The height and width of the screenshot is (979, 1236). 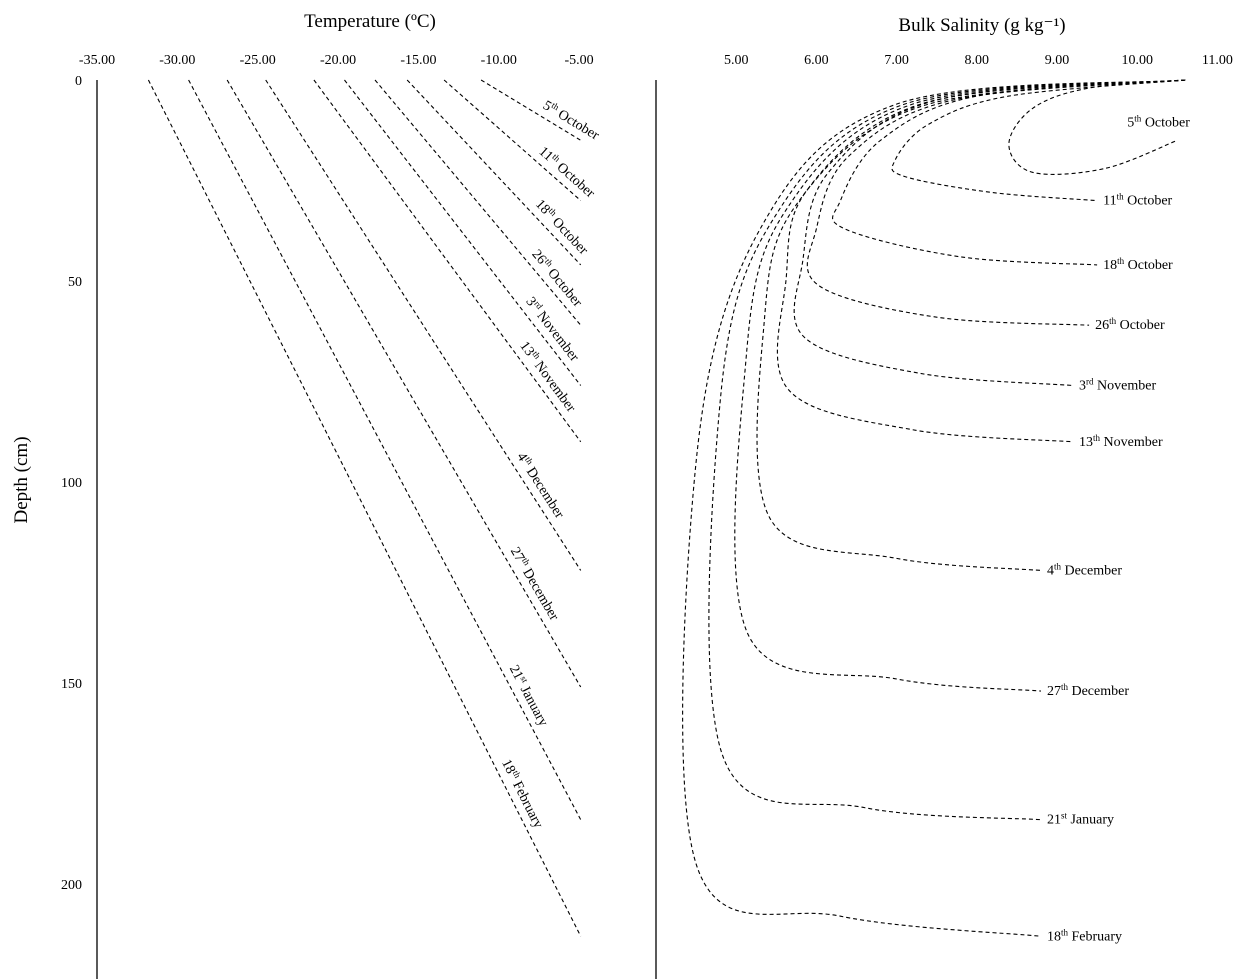 I want to click on salinity-tick-label: 5.00, so click(x=736, y=60).